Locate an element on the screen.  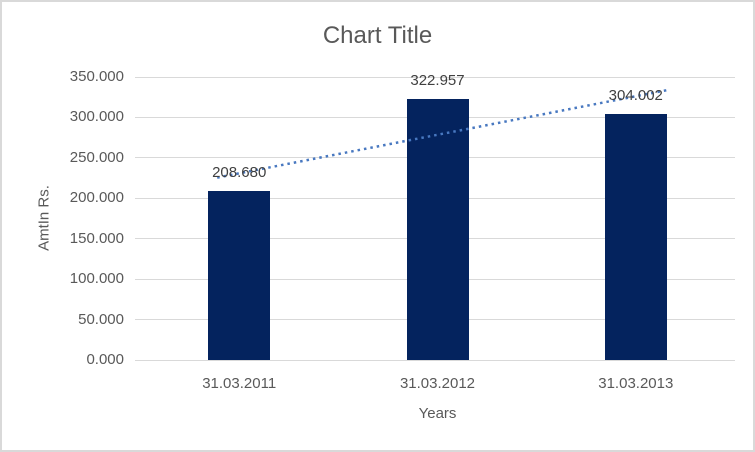
gridline-0.000 is located at coordinates (435, 360).